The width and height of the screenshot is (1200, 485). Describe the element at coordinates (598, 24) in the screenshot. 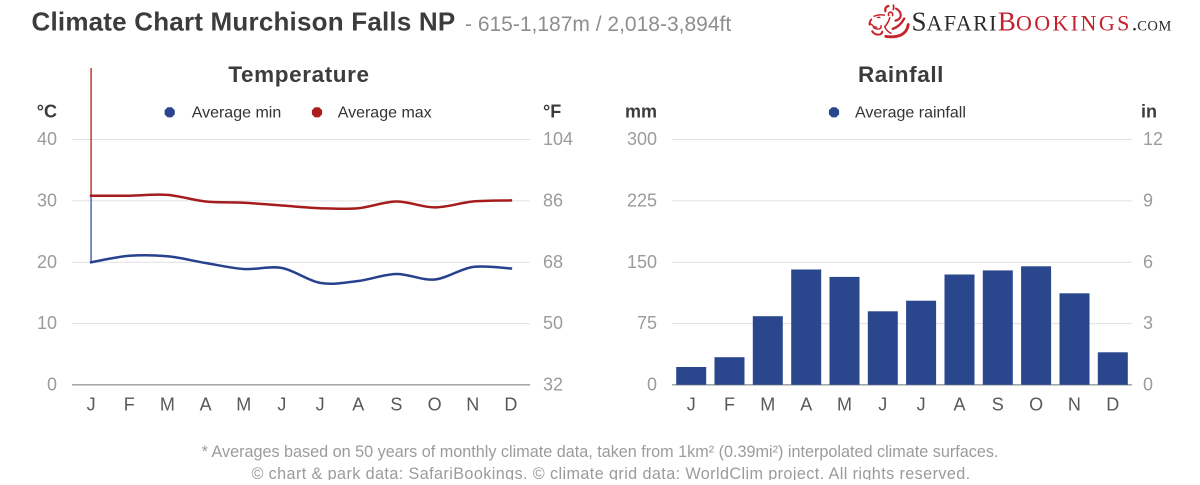

I see `svg-text: - 615-1,187m / 2,018-3,894ft` at that location.